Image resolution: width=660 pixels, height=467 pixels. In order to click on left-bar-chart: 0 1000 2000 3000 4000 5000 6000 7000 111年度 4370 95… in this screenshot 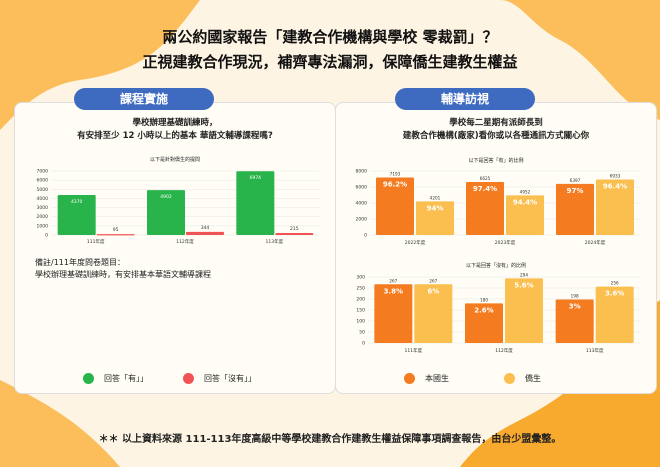, I will do `click(178, 207)`.